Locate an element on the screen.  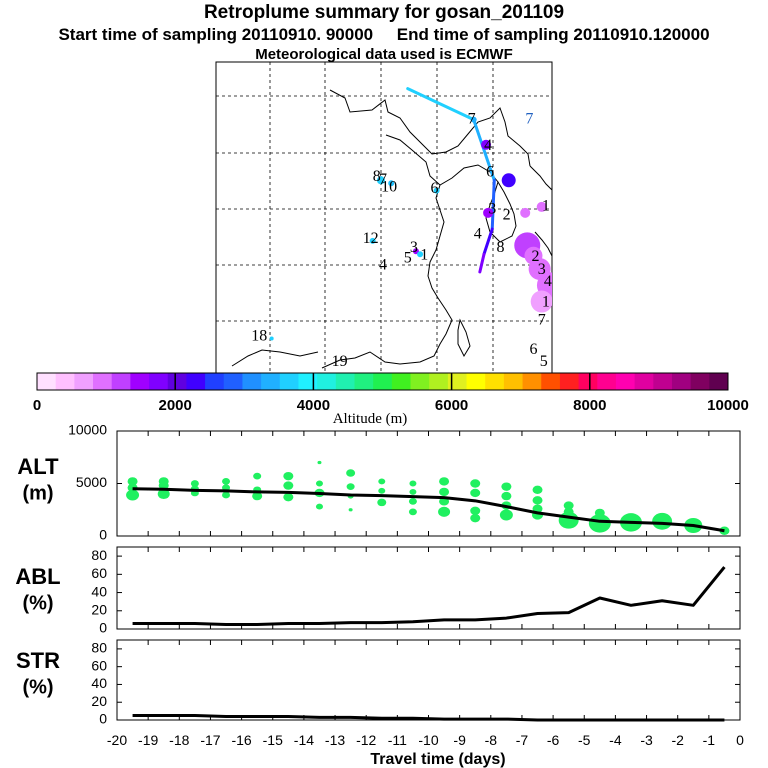
alt-panel-frame is located at coordinates (428, 483).